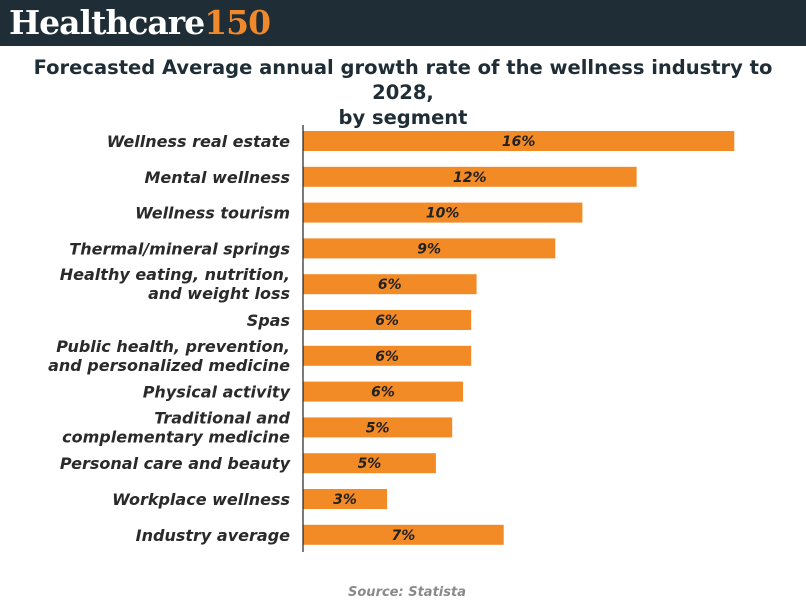 This screenshot has width=806, height=605. I want to click on data-label: 10%, so click(443, 214).